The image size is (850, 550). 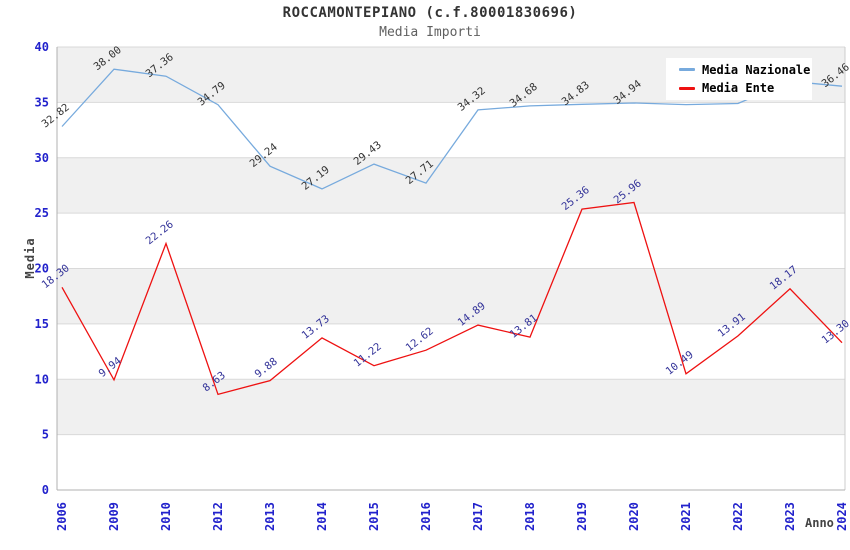 I want to click on y-tick-label: 0, so click(x=45, y=490).